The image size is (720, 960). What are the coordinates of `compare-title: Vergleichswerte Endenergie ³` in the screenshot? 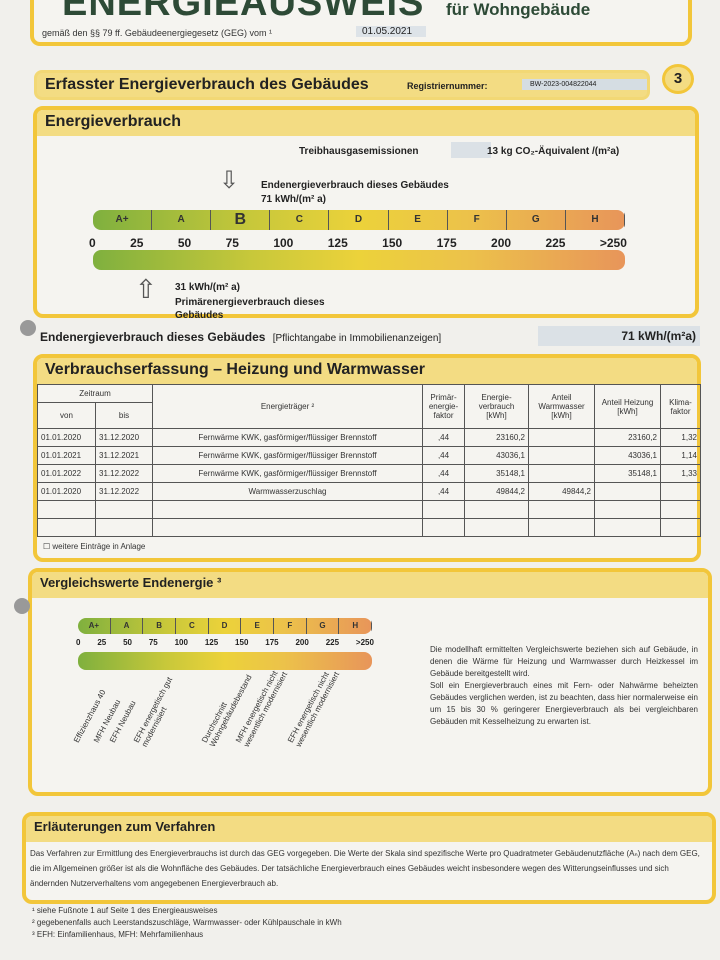 It's located at (370, 585).